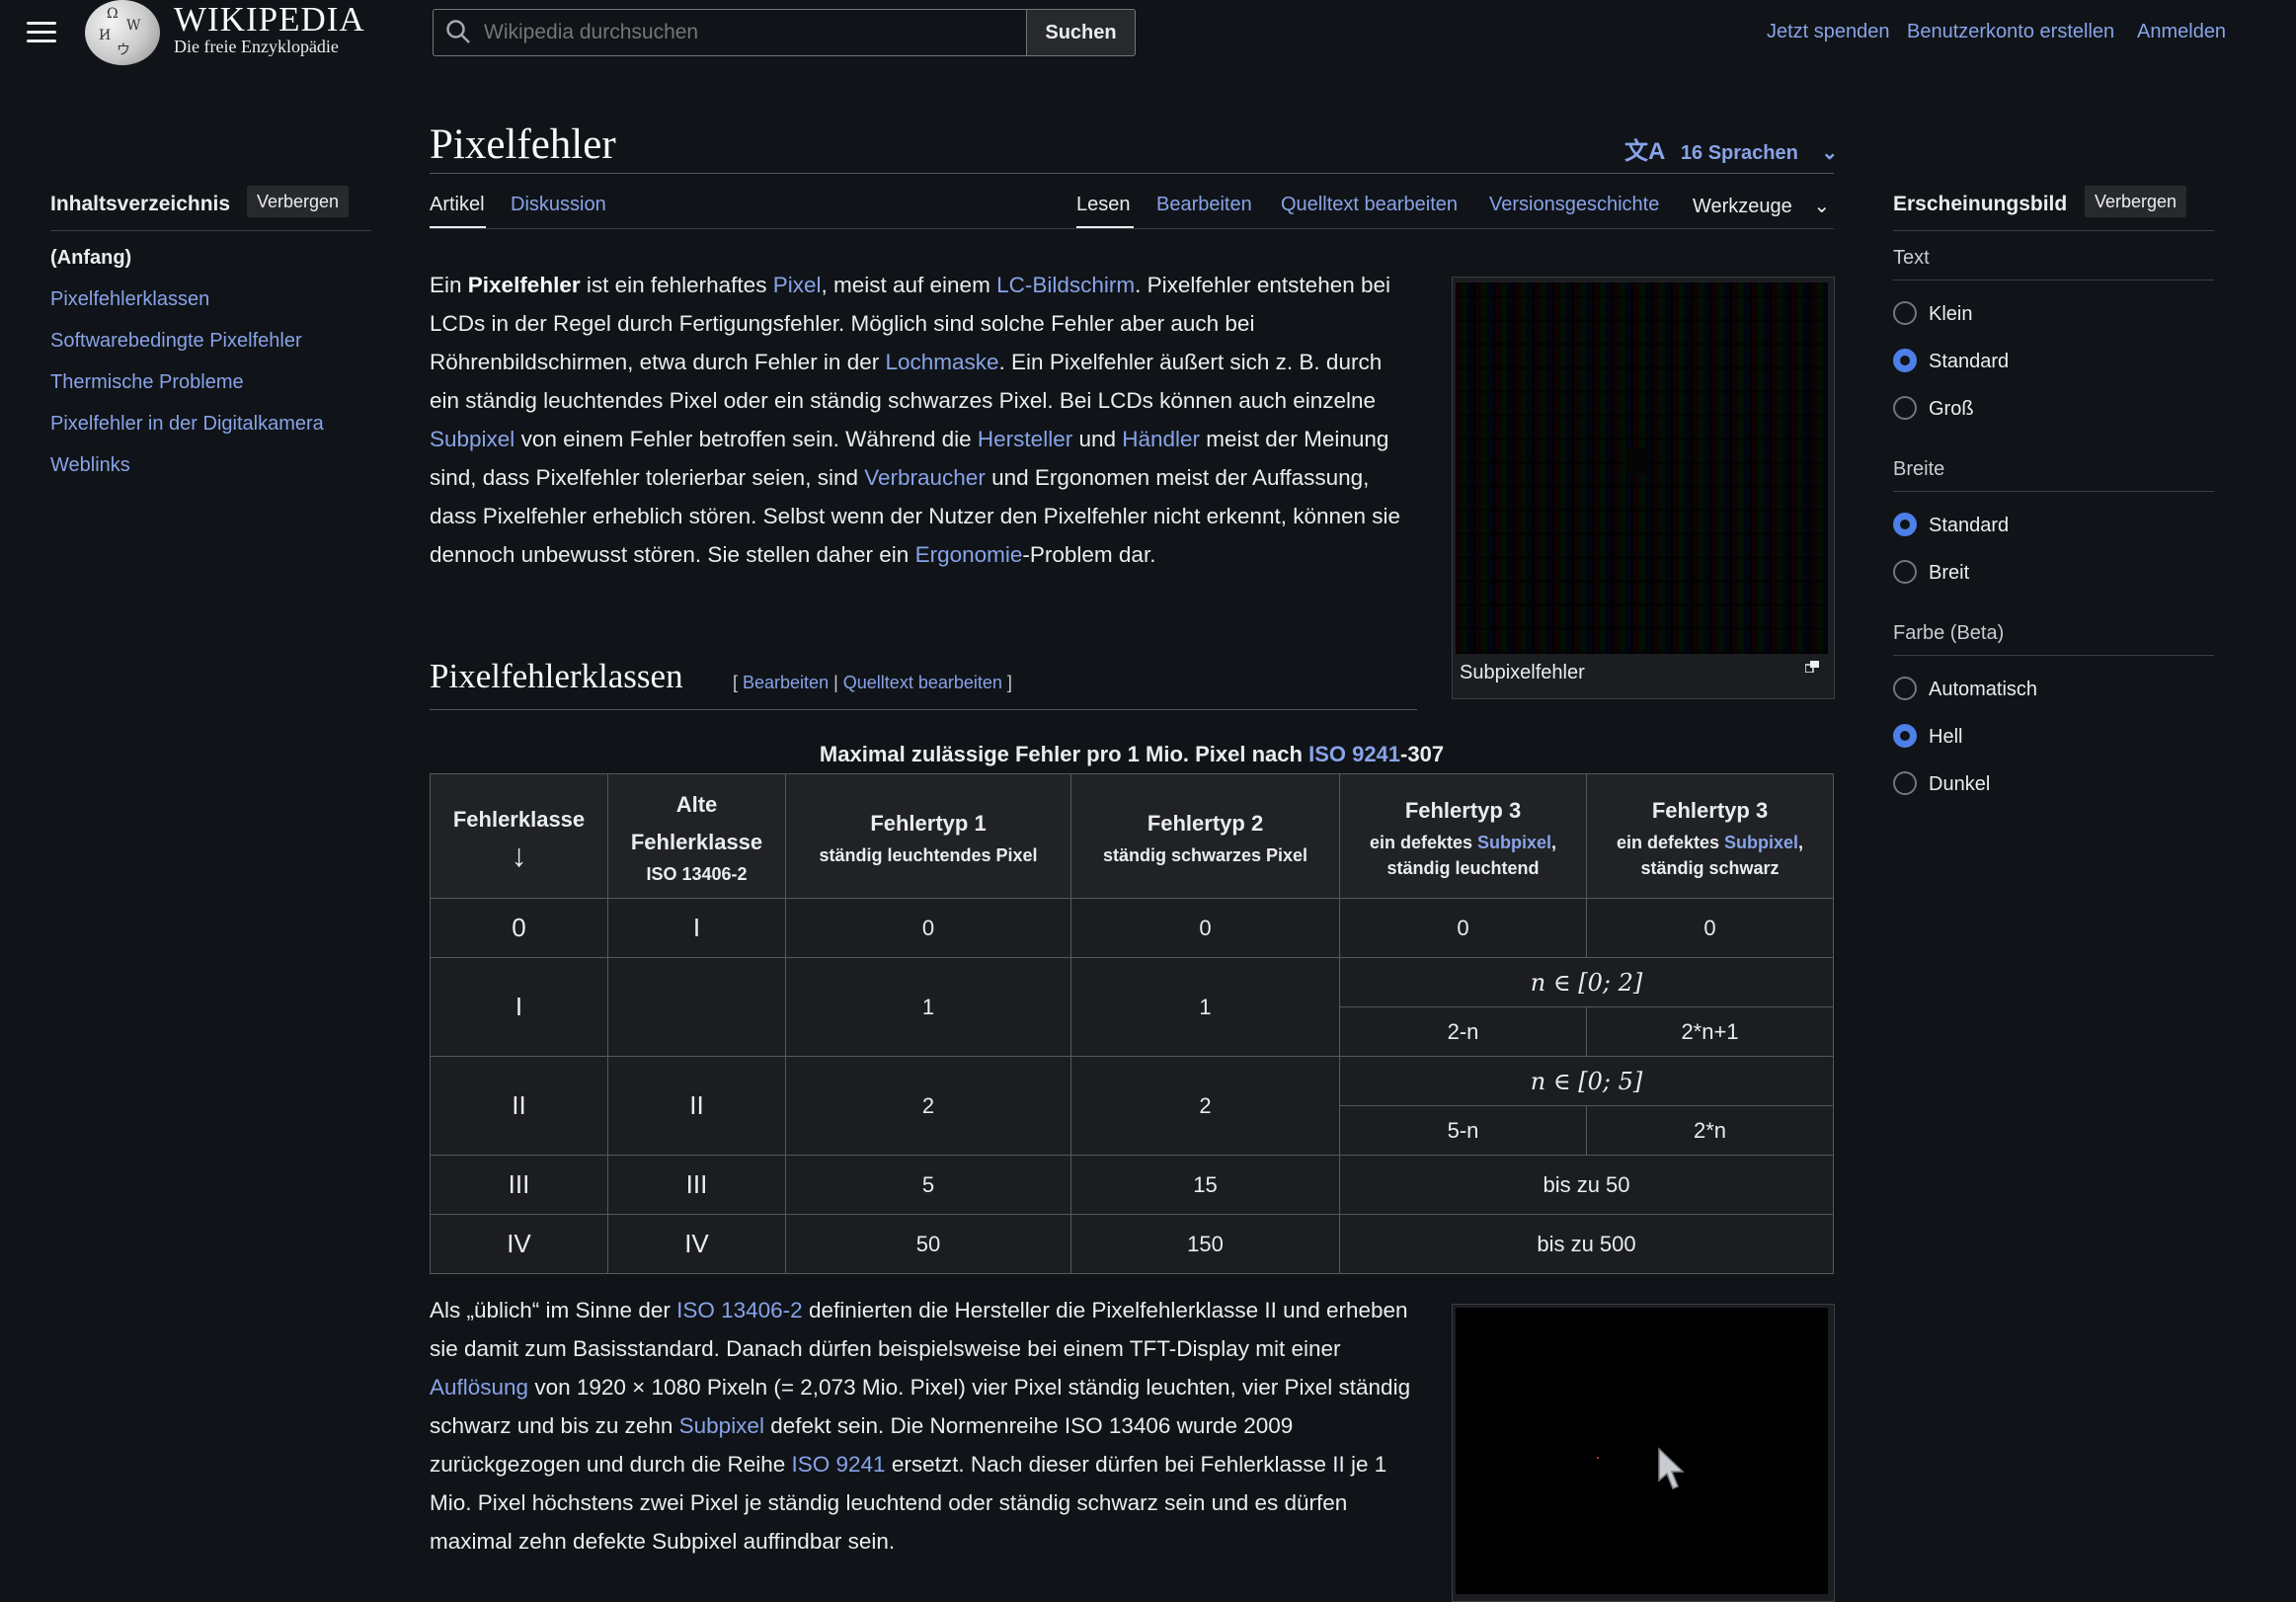 The width and height of the screenshot is (2296, 1602). Describe the element at coordinates (928, 928) in the screenshot. I see `cell-typ1: 0` at that location.